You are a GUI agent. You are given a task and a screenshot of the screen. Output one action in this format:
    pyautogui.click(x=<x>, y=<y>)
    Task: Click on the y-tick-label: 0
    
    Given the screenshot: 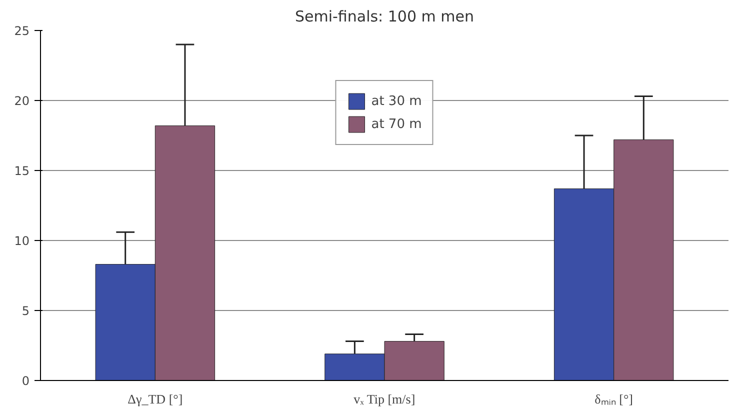 What is the action you would take?
    pyautogui.click(x=26, y=381)
    